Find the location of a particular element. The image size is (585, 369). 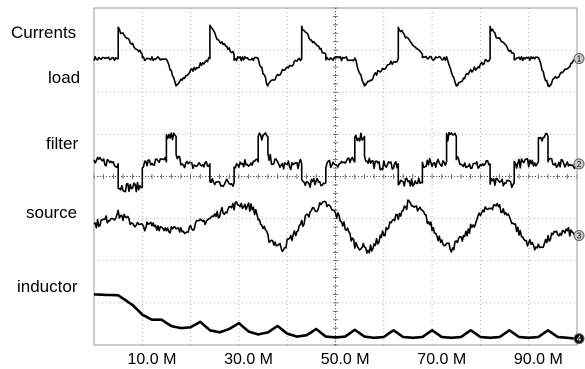

channel-marker-load is located at coordinates (579, 59).